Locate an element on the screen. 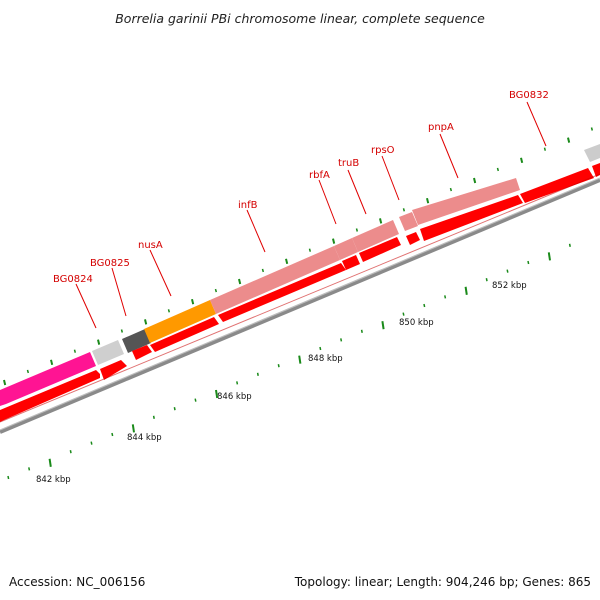  leader-pnpA is located at coordinates (449, 156).